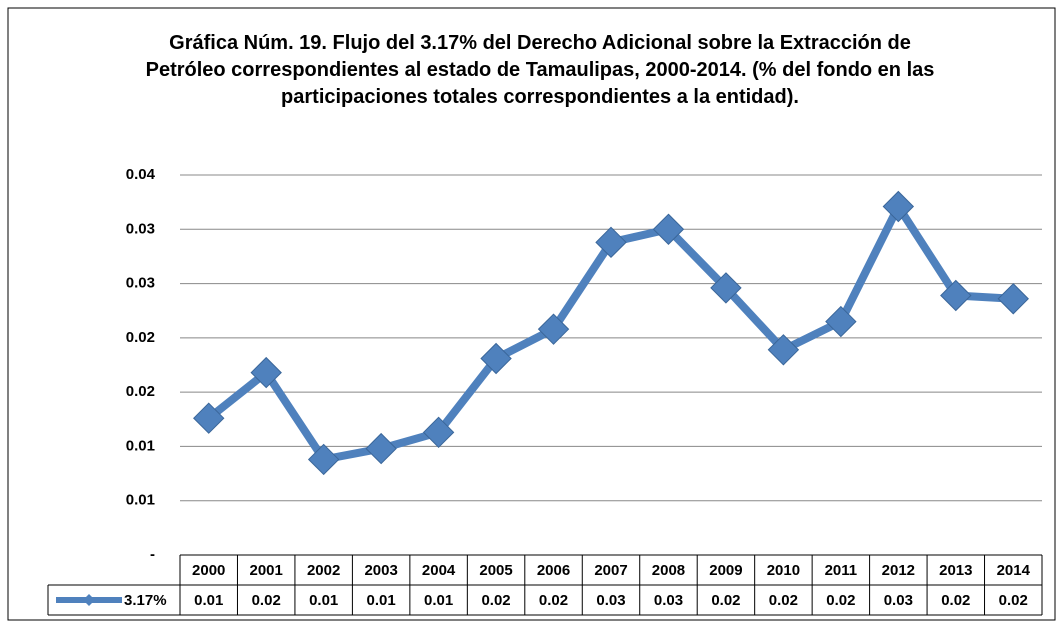 The width and height of the screenshot is (1063, 626). What do you see at coordinates (1014, 570) in the screenshot?
I see `x-tick-label: 2014` at bounding box center [1014, 570].